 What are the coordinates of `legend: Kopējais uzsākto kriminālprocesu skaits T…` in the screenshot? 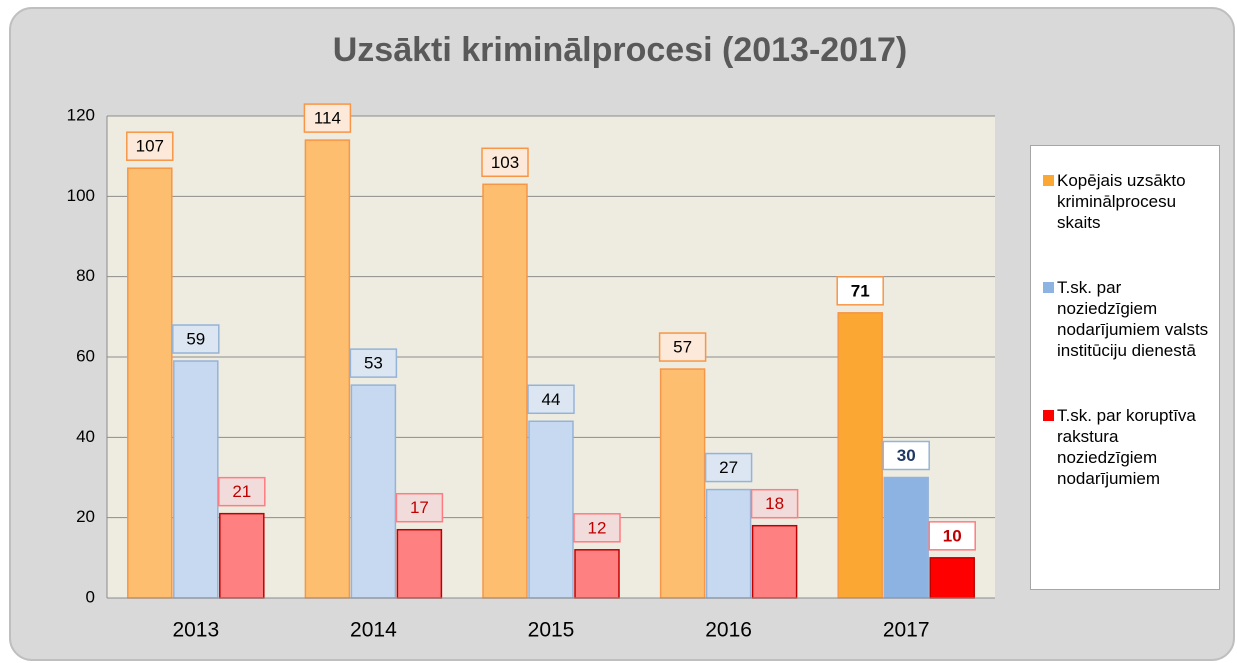 It's located at (1125, 367).